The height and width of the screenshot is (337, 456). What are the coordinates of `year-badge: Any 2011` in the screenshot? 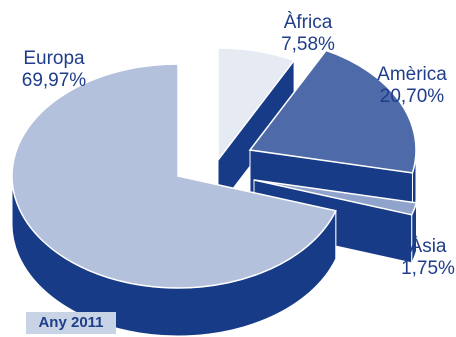 It's located at (71, 323).